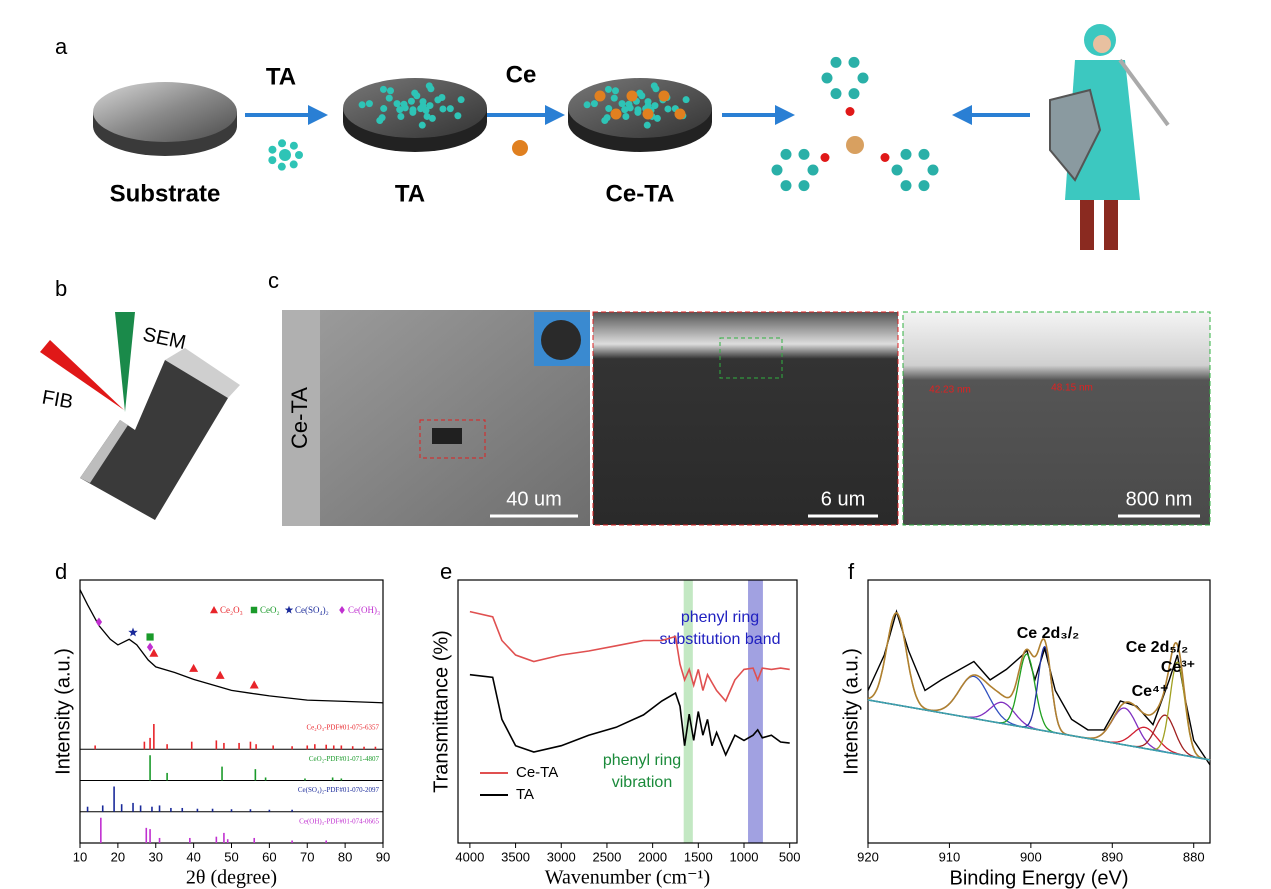  What do you see at coordinates (231, 646) in the screenshot?
I see `xrd-curve` at bounding box center [231, 646].